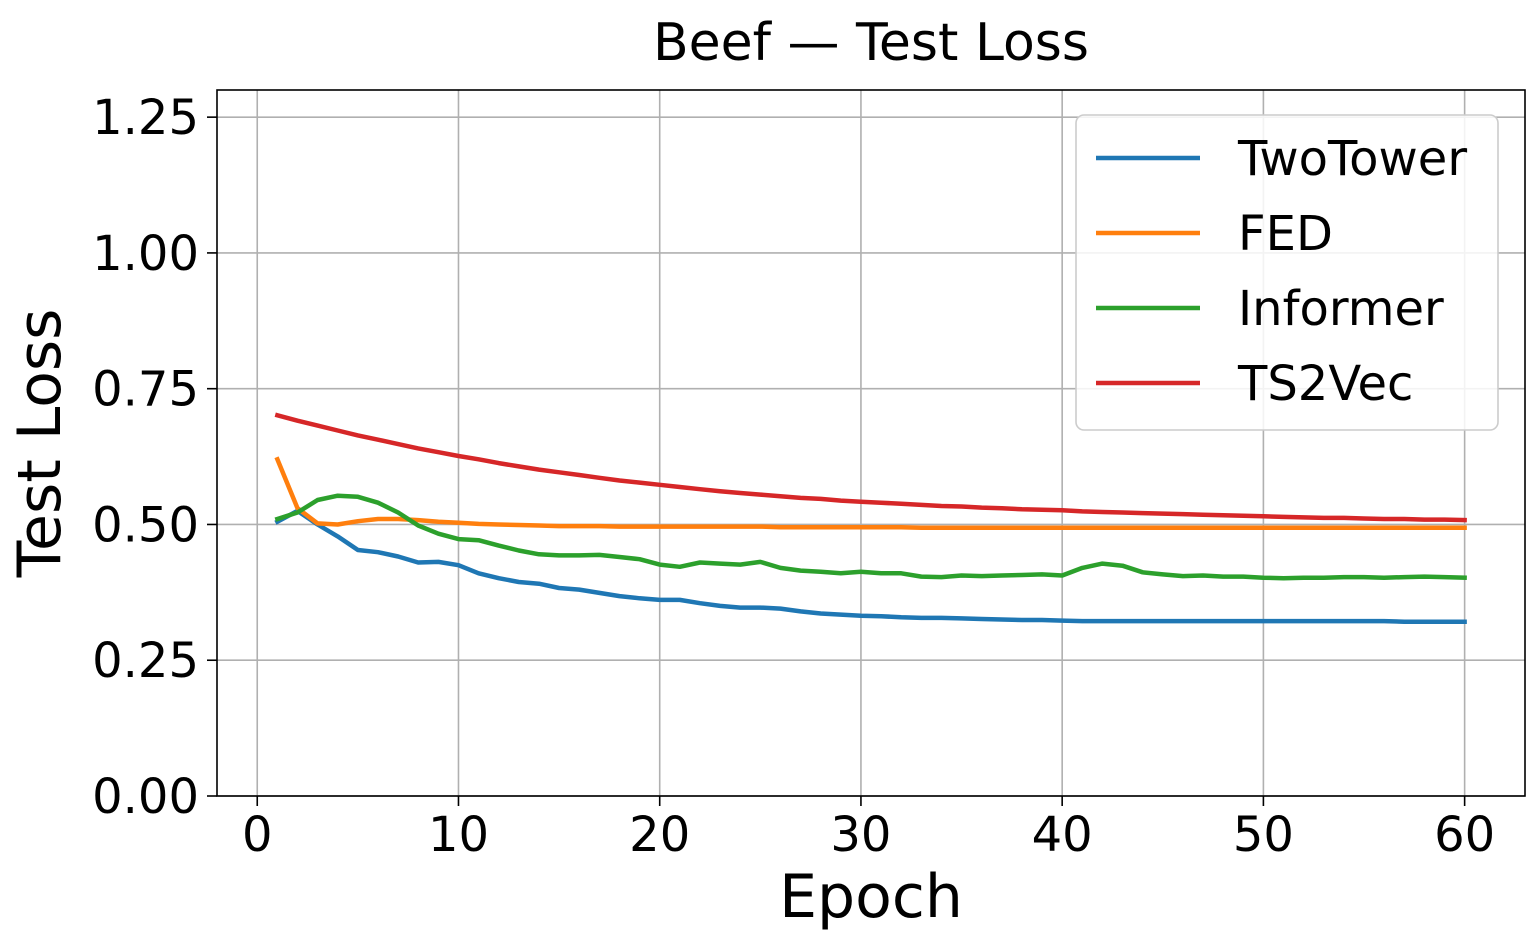 The width and height of the screenshot is (1538, 943). What do you see at coordinates (145, 254) in the screenshot?
I see `y-tick-label: 1.00` at bounding box center [145, 254].